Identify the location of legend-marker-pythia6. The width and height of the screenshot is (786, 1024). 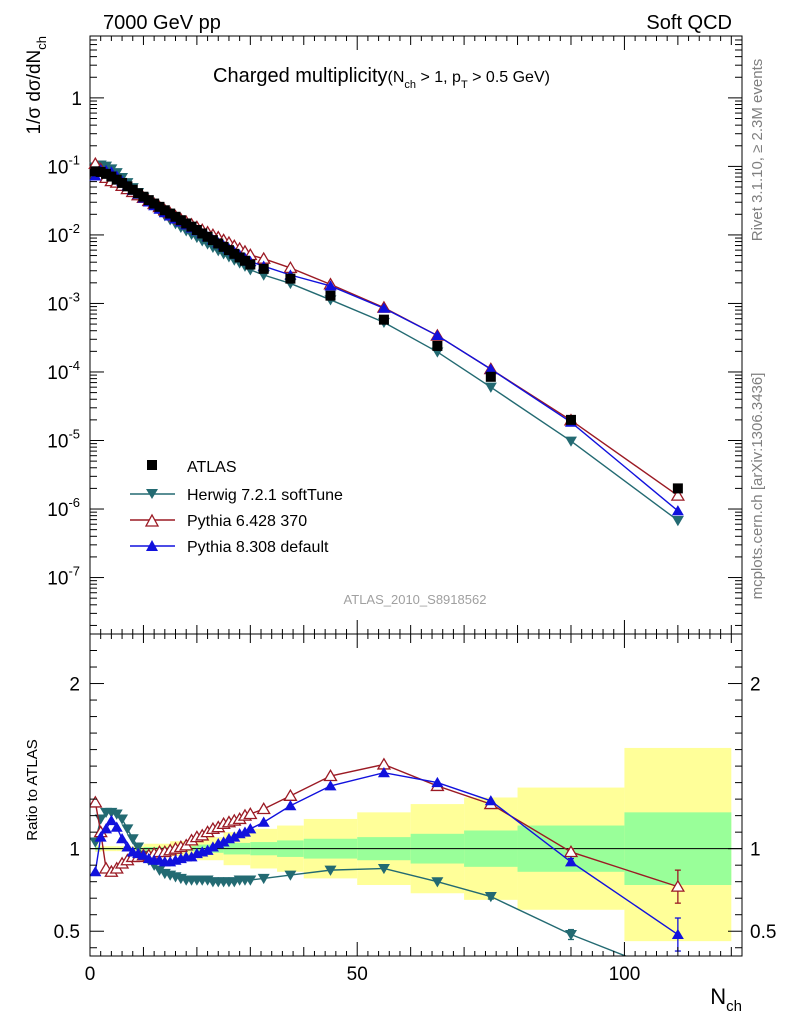
(152, 520).